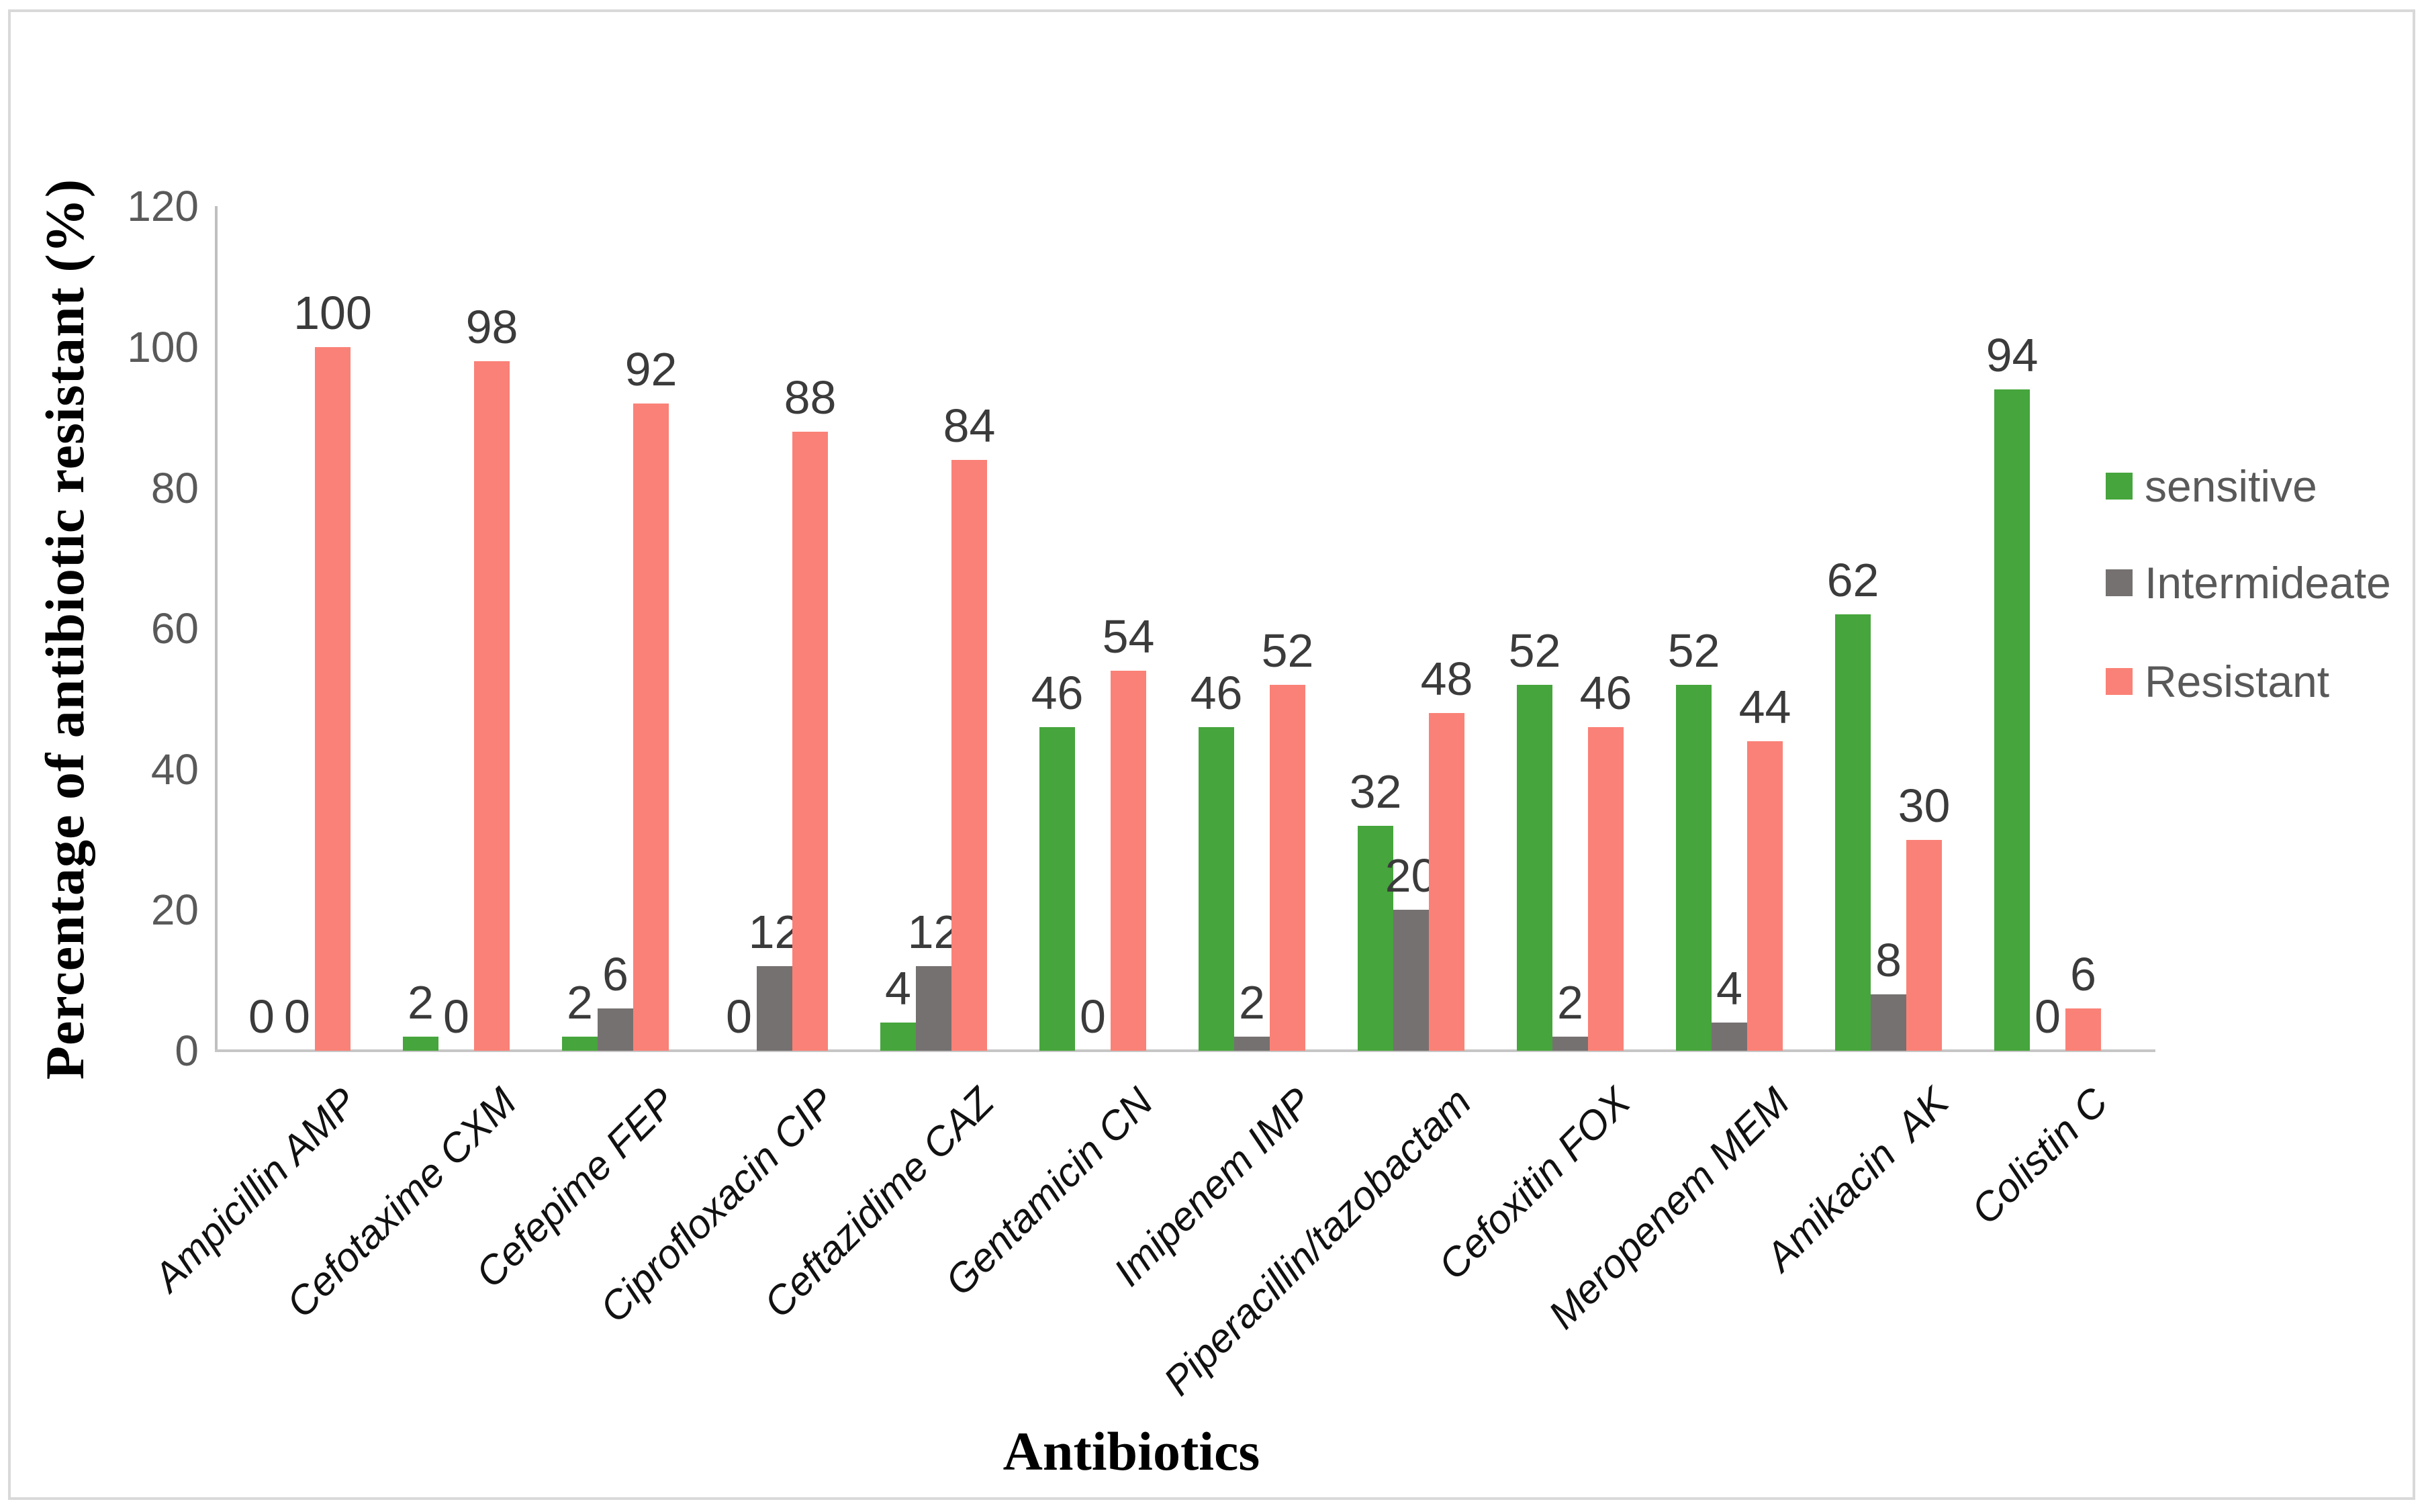 The height and width of the screenshot is (1512, 2426). Describe the element at coordinates (969, 425) in the screenshot. I see `value-label-resistant-ceftazidime-caz: 84` at that location.